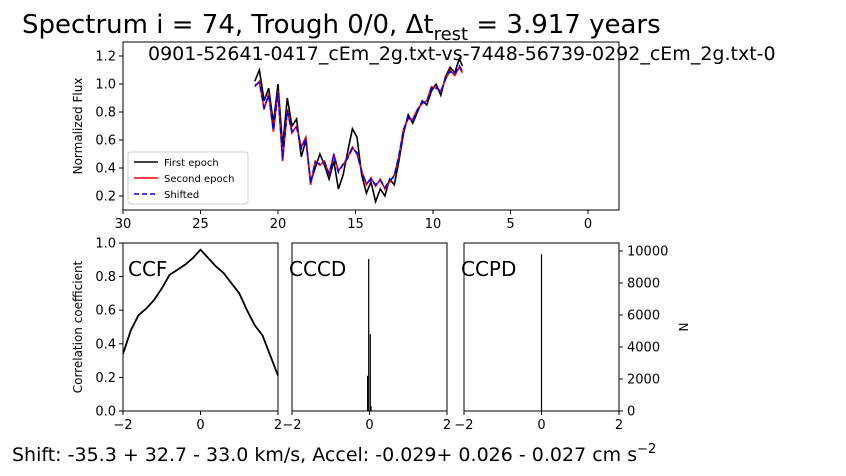 Image resolution: width=846 pixels, height=476 pixels. I want to click on spectrum-legend: First epoch Second epoch Shifted, so click(188, 178).